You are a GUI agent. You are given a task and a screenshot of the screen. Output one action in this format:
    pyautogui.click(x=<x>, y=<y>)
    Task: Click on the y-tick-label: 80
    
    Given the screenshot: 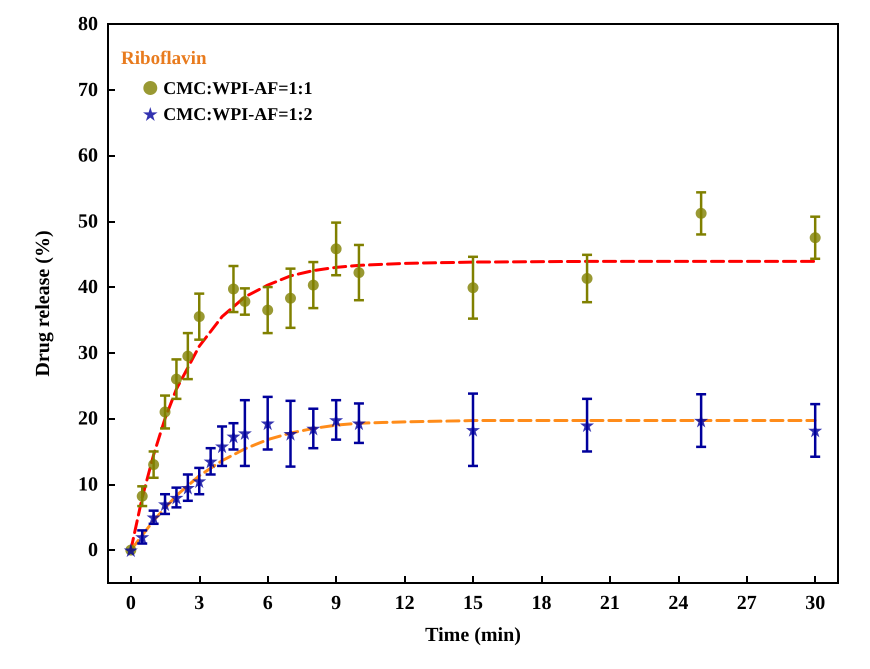 What is the action you would take?
    pyautogui.click(x=88, y=24)
    